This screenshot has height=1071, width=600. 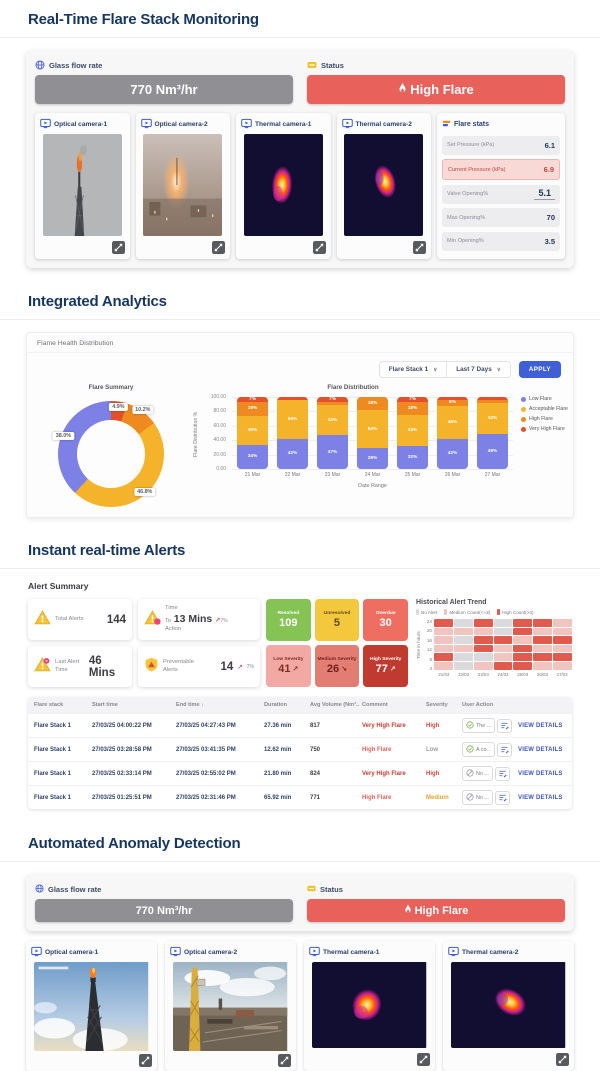 I want to click on cell-avg-volume: 817, so click(x=315, y=725).